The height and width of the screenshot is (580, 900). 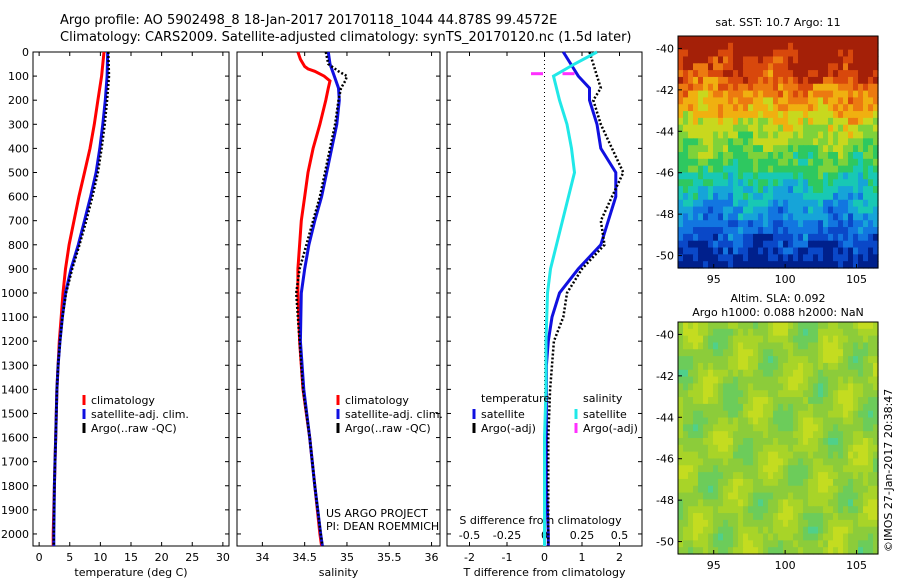 I want to click on s-axis-label: S difference from climatology, so click(x=540, y=520).